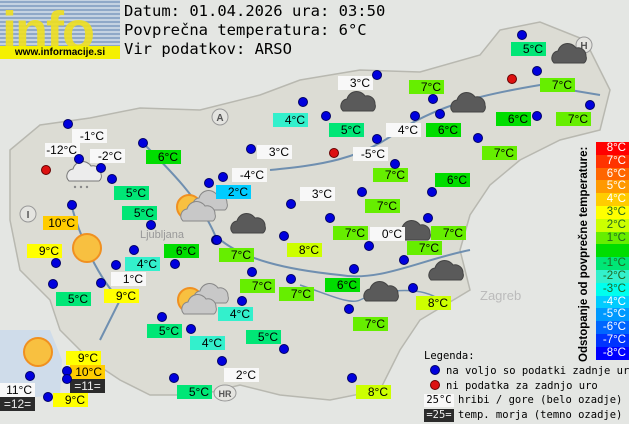 Image resolution: width=629 pixels, height=424 pixels. What do you see at coordinates (612, 199) in the screenshot?
I see `scale-step: 4°C` at bounding box center [612, 199].